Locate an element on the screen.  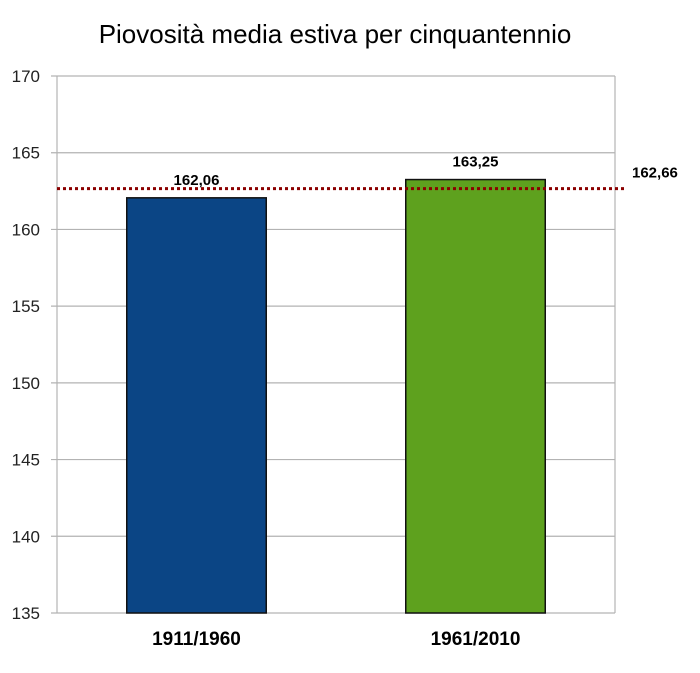
y-axis-ticks: 135 140 145 150 155 160 165 170 is located at coordinates (26, 345).